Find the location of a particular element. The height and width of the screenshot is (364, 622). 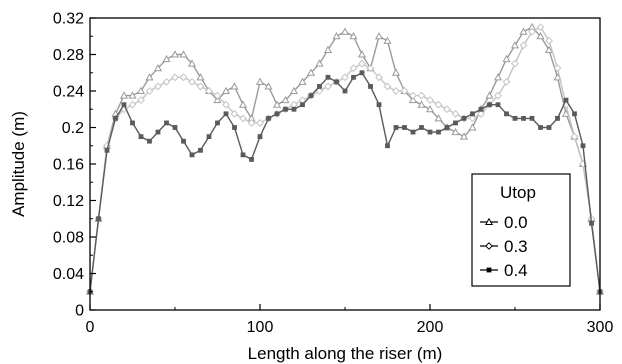

legend-entry: 0.0 is located at coordinates (504, 222).